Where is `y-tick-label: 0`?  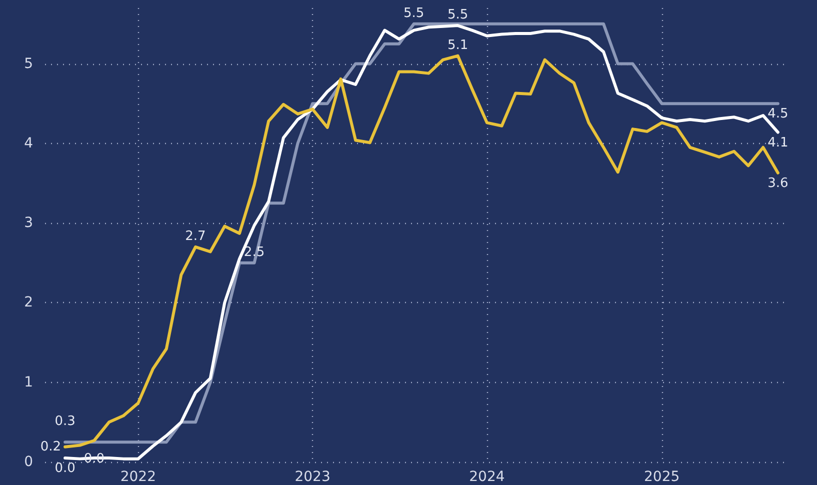 y-tick-label: 0 is located at coordinates (28, 462).